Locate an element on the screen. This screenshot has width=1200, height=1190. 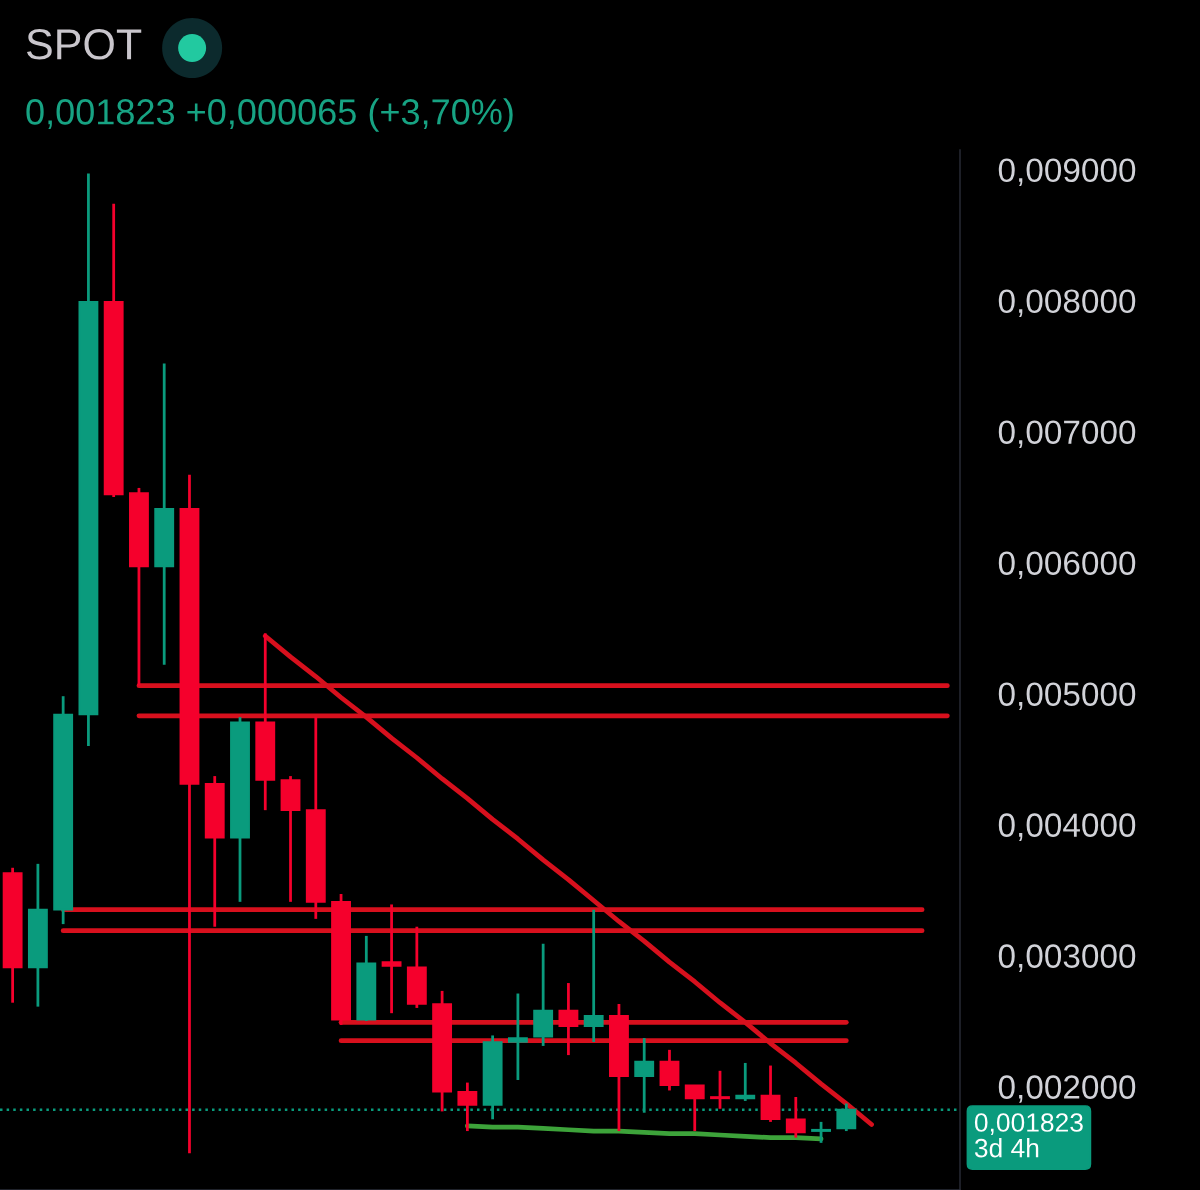
y-tick-label: 0,006000 is located at coordinates (1067, 565).